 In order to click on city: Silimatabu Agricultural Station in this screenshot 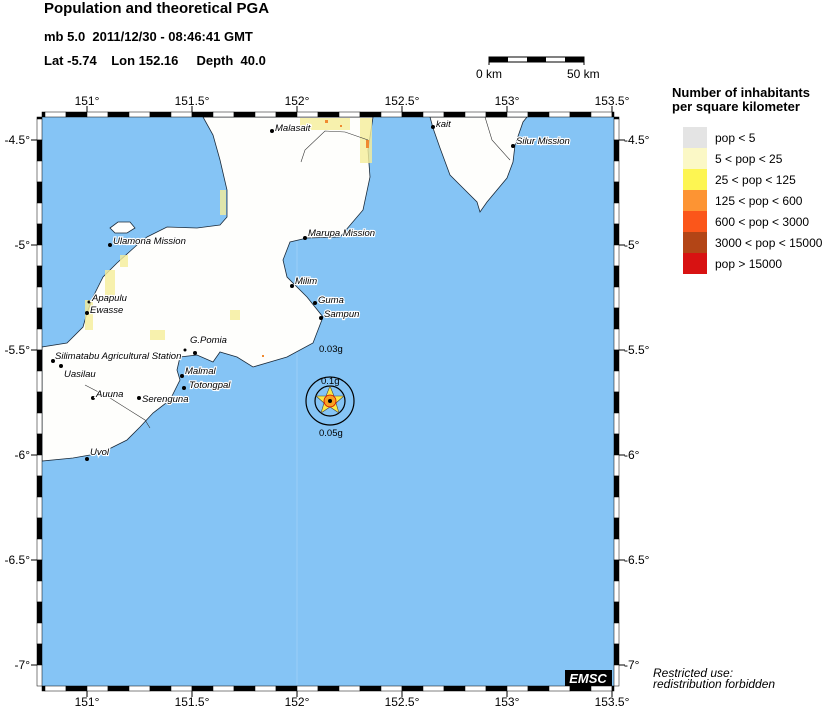, I will do `click(116, 356)`.